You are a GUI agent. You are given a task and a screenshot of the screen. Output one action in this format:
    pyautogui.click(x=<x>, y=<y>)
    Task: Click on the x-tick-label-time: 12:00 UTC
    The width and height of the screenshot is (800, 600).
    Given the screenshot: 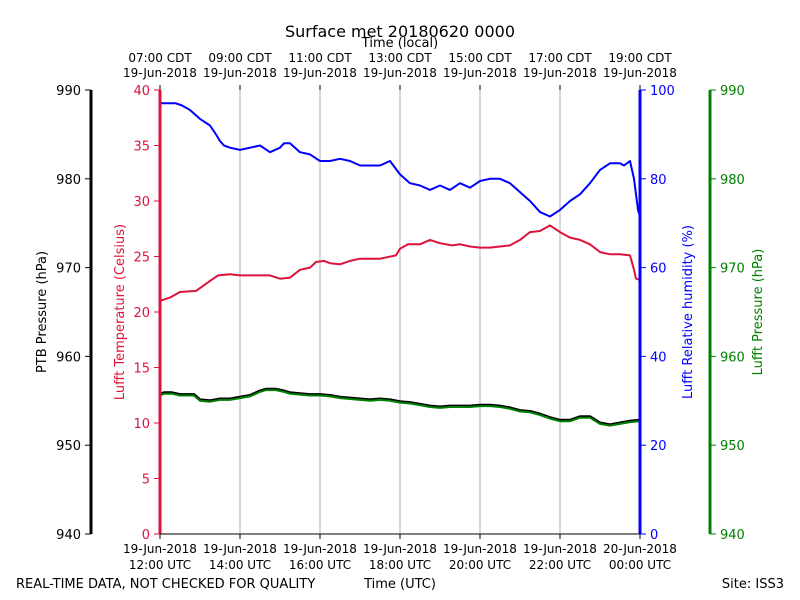 What is the action you would take?
    pyautogui.click(x=160, y=565)
    